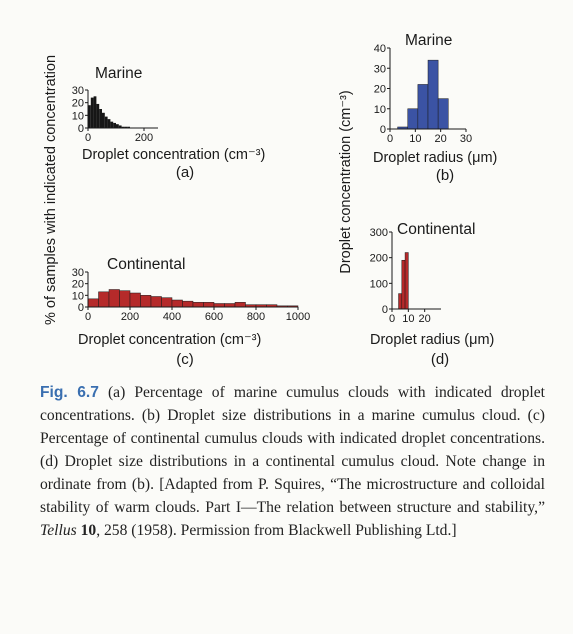  Describe the element at coordinates (383, 130) in the screenshot. I see `y-tick-label-b-4: 0` at that location.